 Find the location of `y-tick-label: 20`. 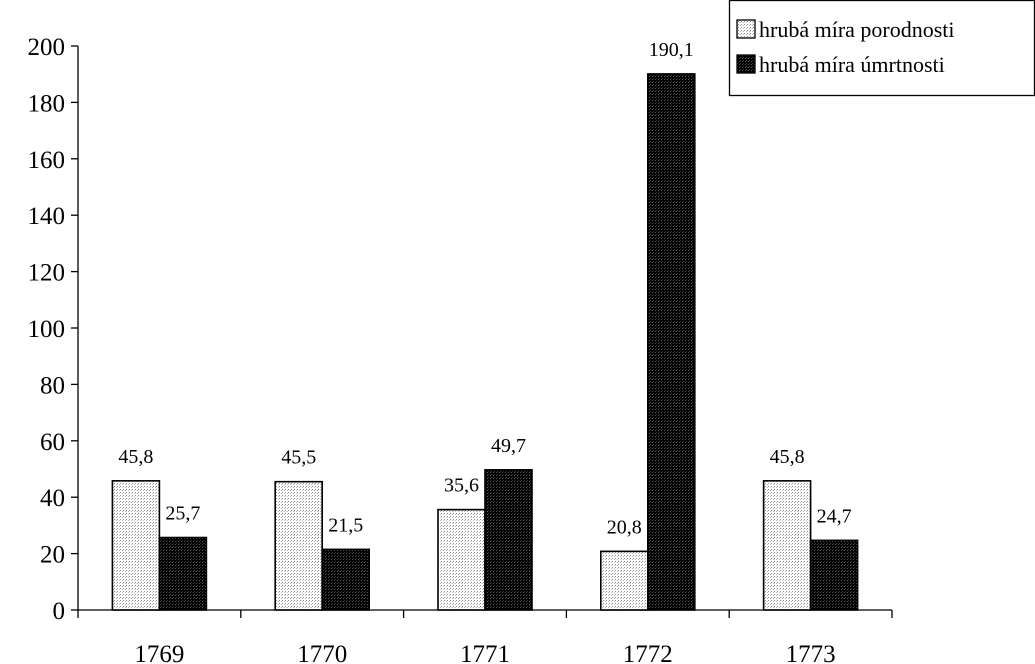

y-tick-label: 20 is located at coordinates (52, 555).